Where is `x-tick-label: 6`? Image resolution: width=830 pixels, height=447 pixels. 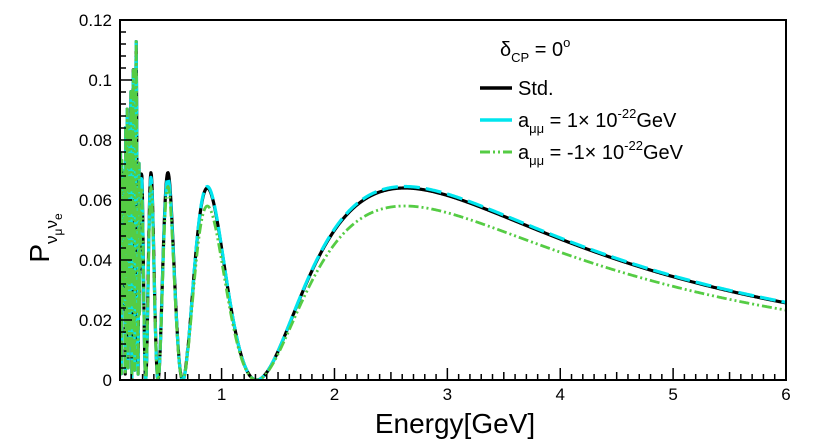
x-tick-label: 6 is located at coordinates (785, 394).